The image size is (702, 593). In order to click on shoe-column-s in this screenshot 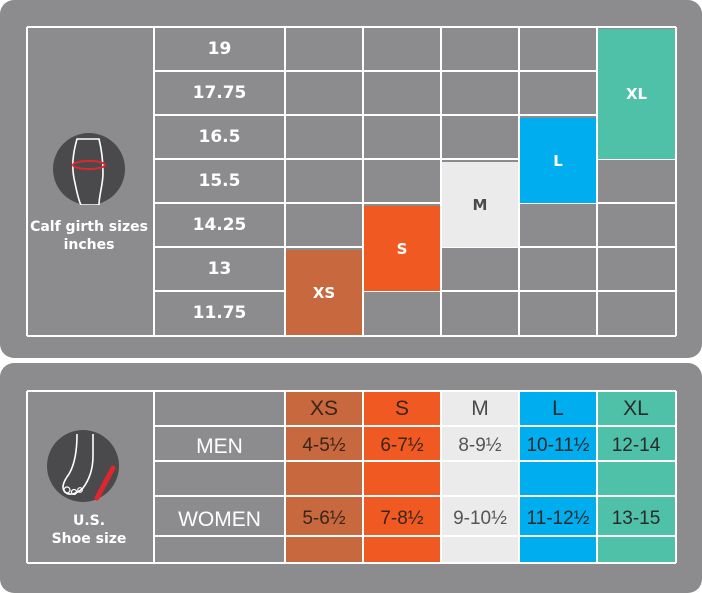, I will do `click(402, 477)`.